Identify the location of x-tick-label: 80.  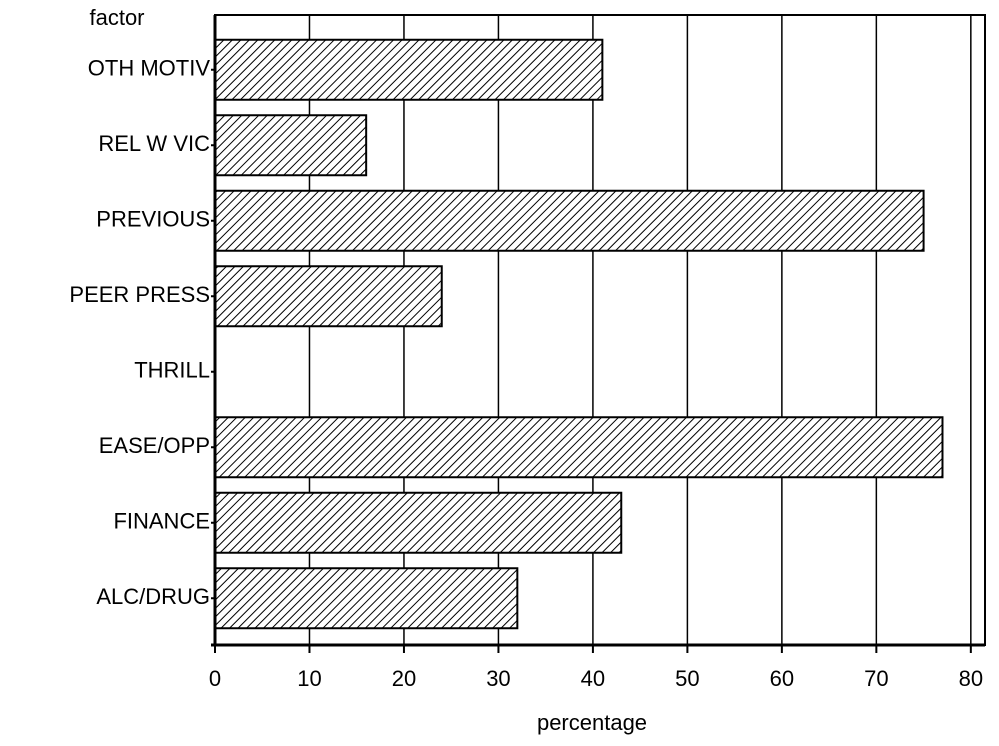
(971, 678).